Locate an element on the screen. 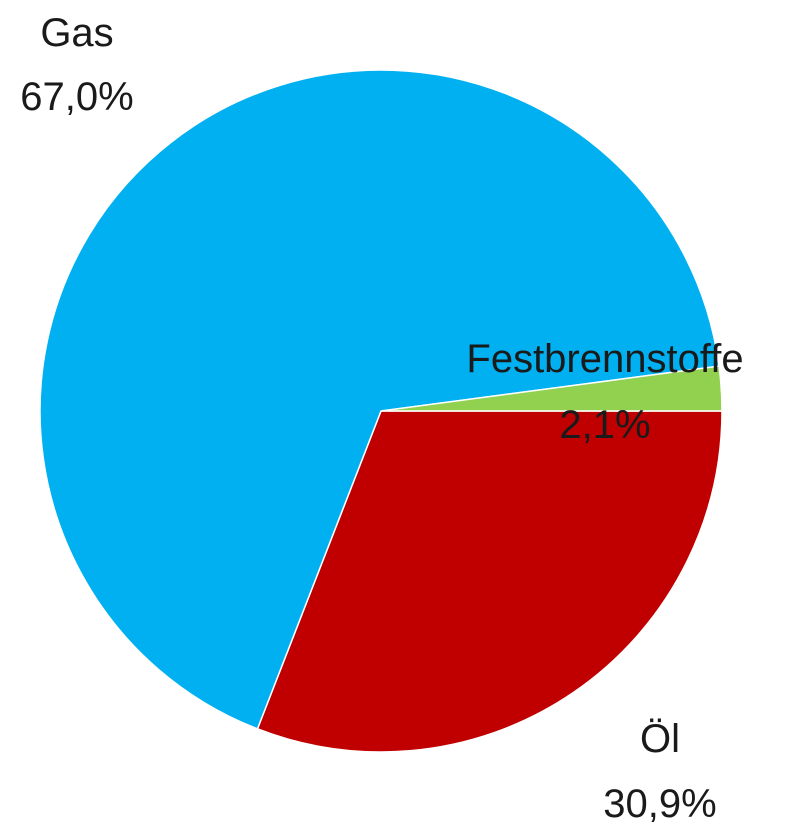 The height and width of the screenshot is (834, 798). label-festbrennstoffe-value: 2,1% is located at coordinates (604, 425).